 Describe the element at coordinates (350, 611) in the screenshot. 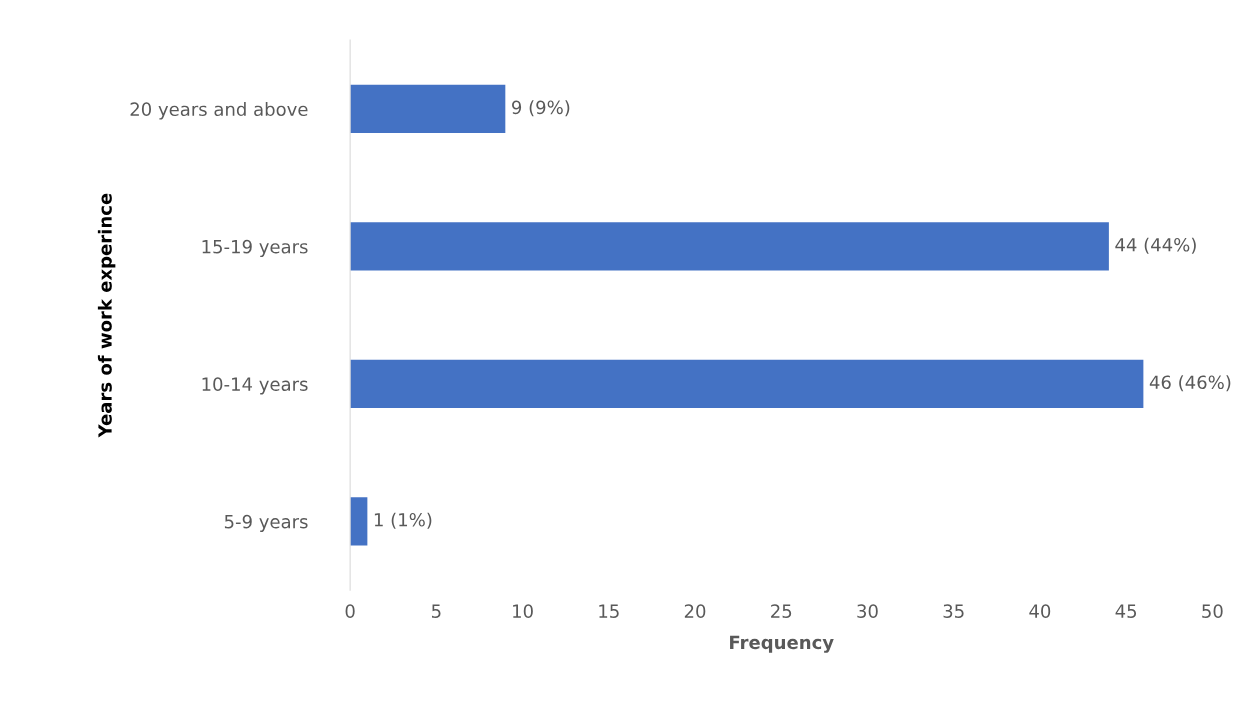

I see `x-tick-label: 0` at that location.